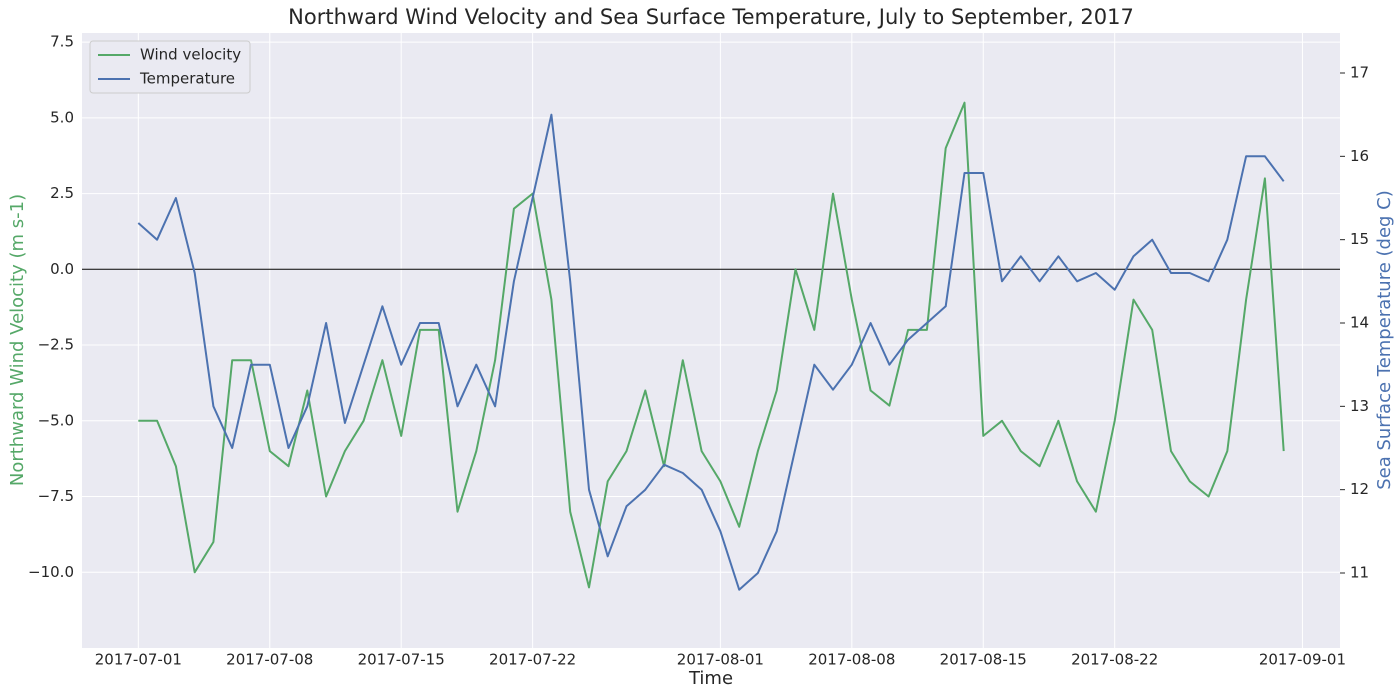  Describe the element at coordinates (1359, 239) in the screenshot. I see `y2-tick-label: 15` at that location.